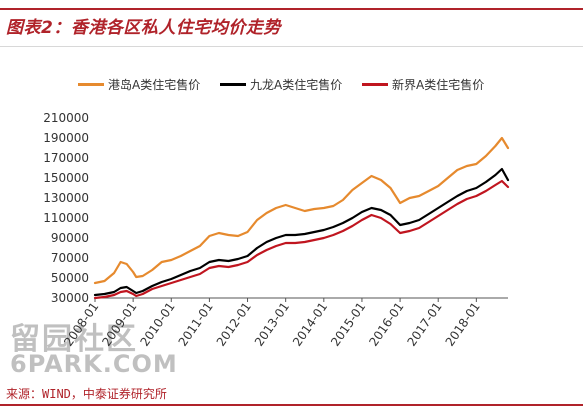 The height and width of the screenshot is (411, 583). I want to click on title-divider, so click(291, 46).